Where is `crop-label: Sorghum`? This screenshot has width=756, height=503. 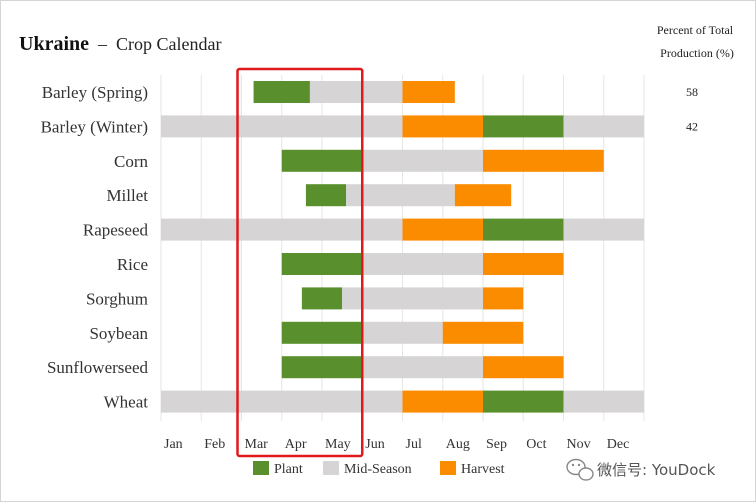 crop-label: Sorghum is located at coordinates (117, 298).